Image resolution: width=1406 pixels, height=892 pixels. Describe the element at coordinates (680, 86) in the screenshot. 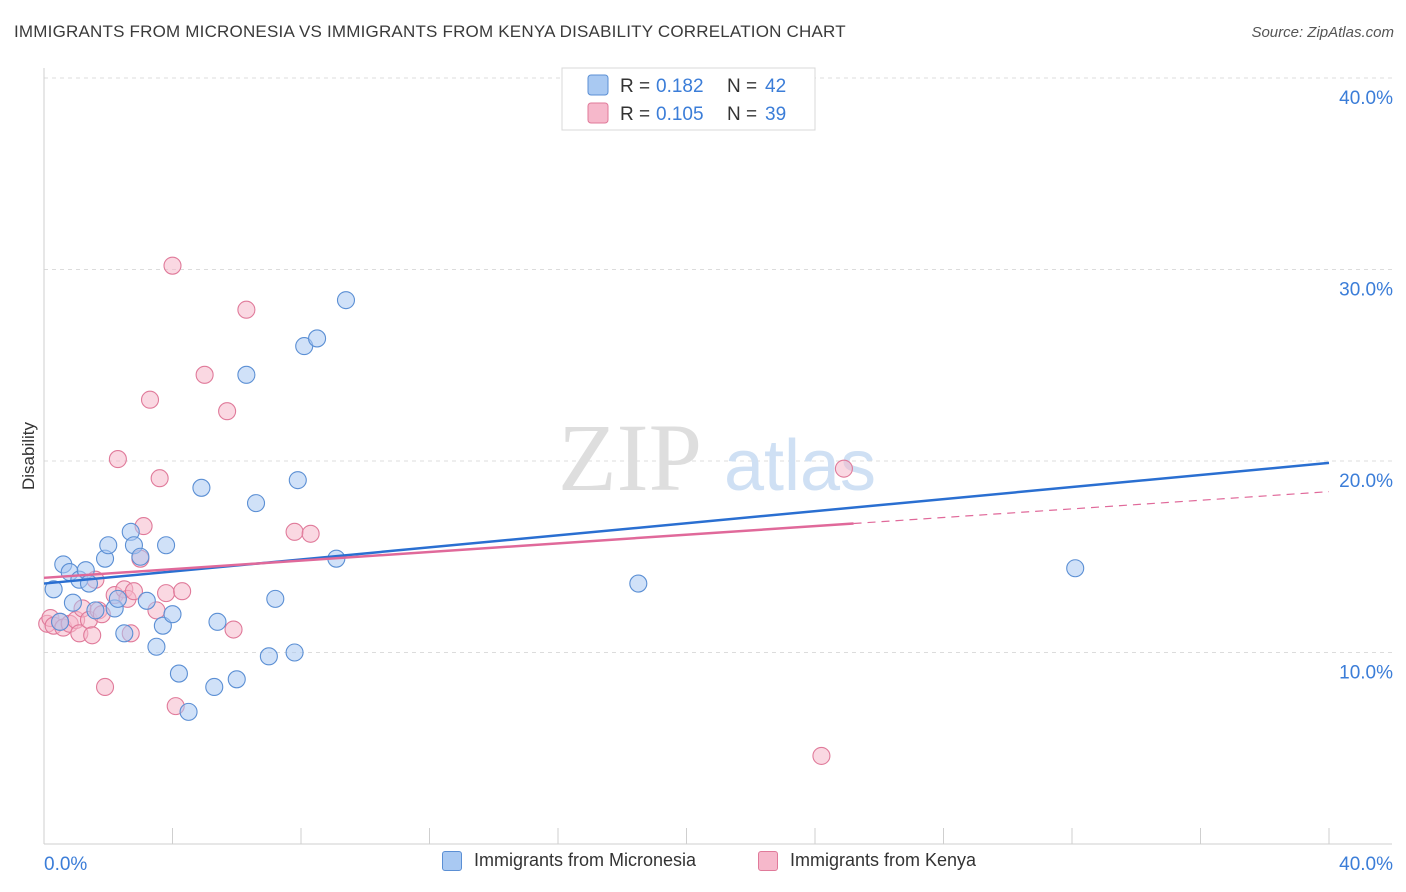

I see `legend-r-value: 0.182` at that location.